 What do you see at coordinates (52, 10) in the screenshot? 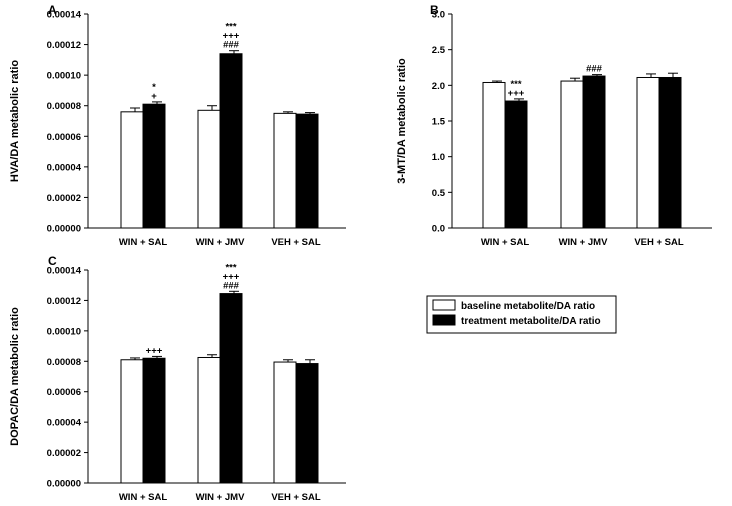
I see `panel-label: A` at bounding box center [52, 10].